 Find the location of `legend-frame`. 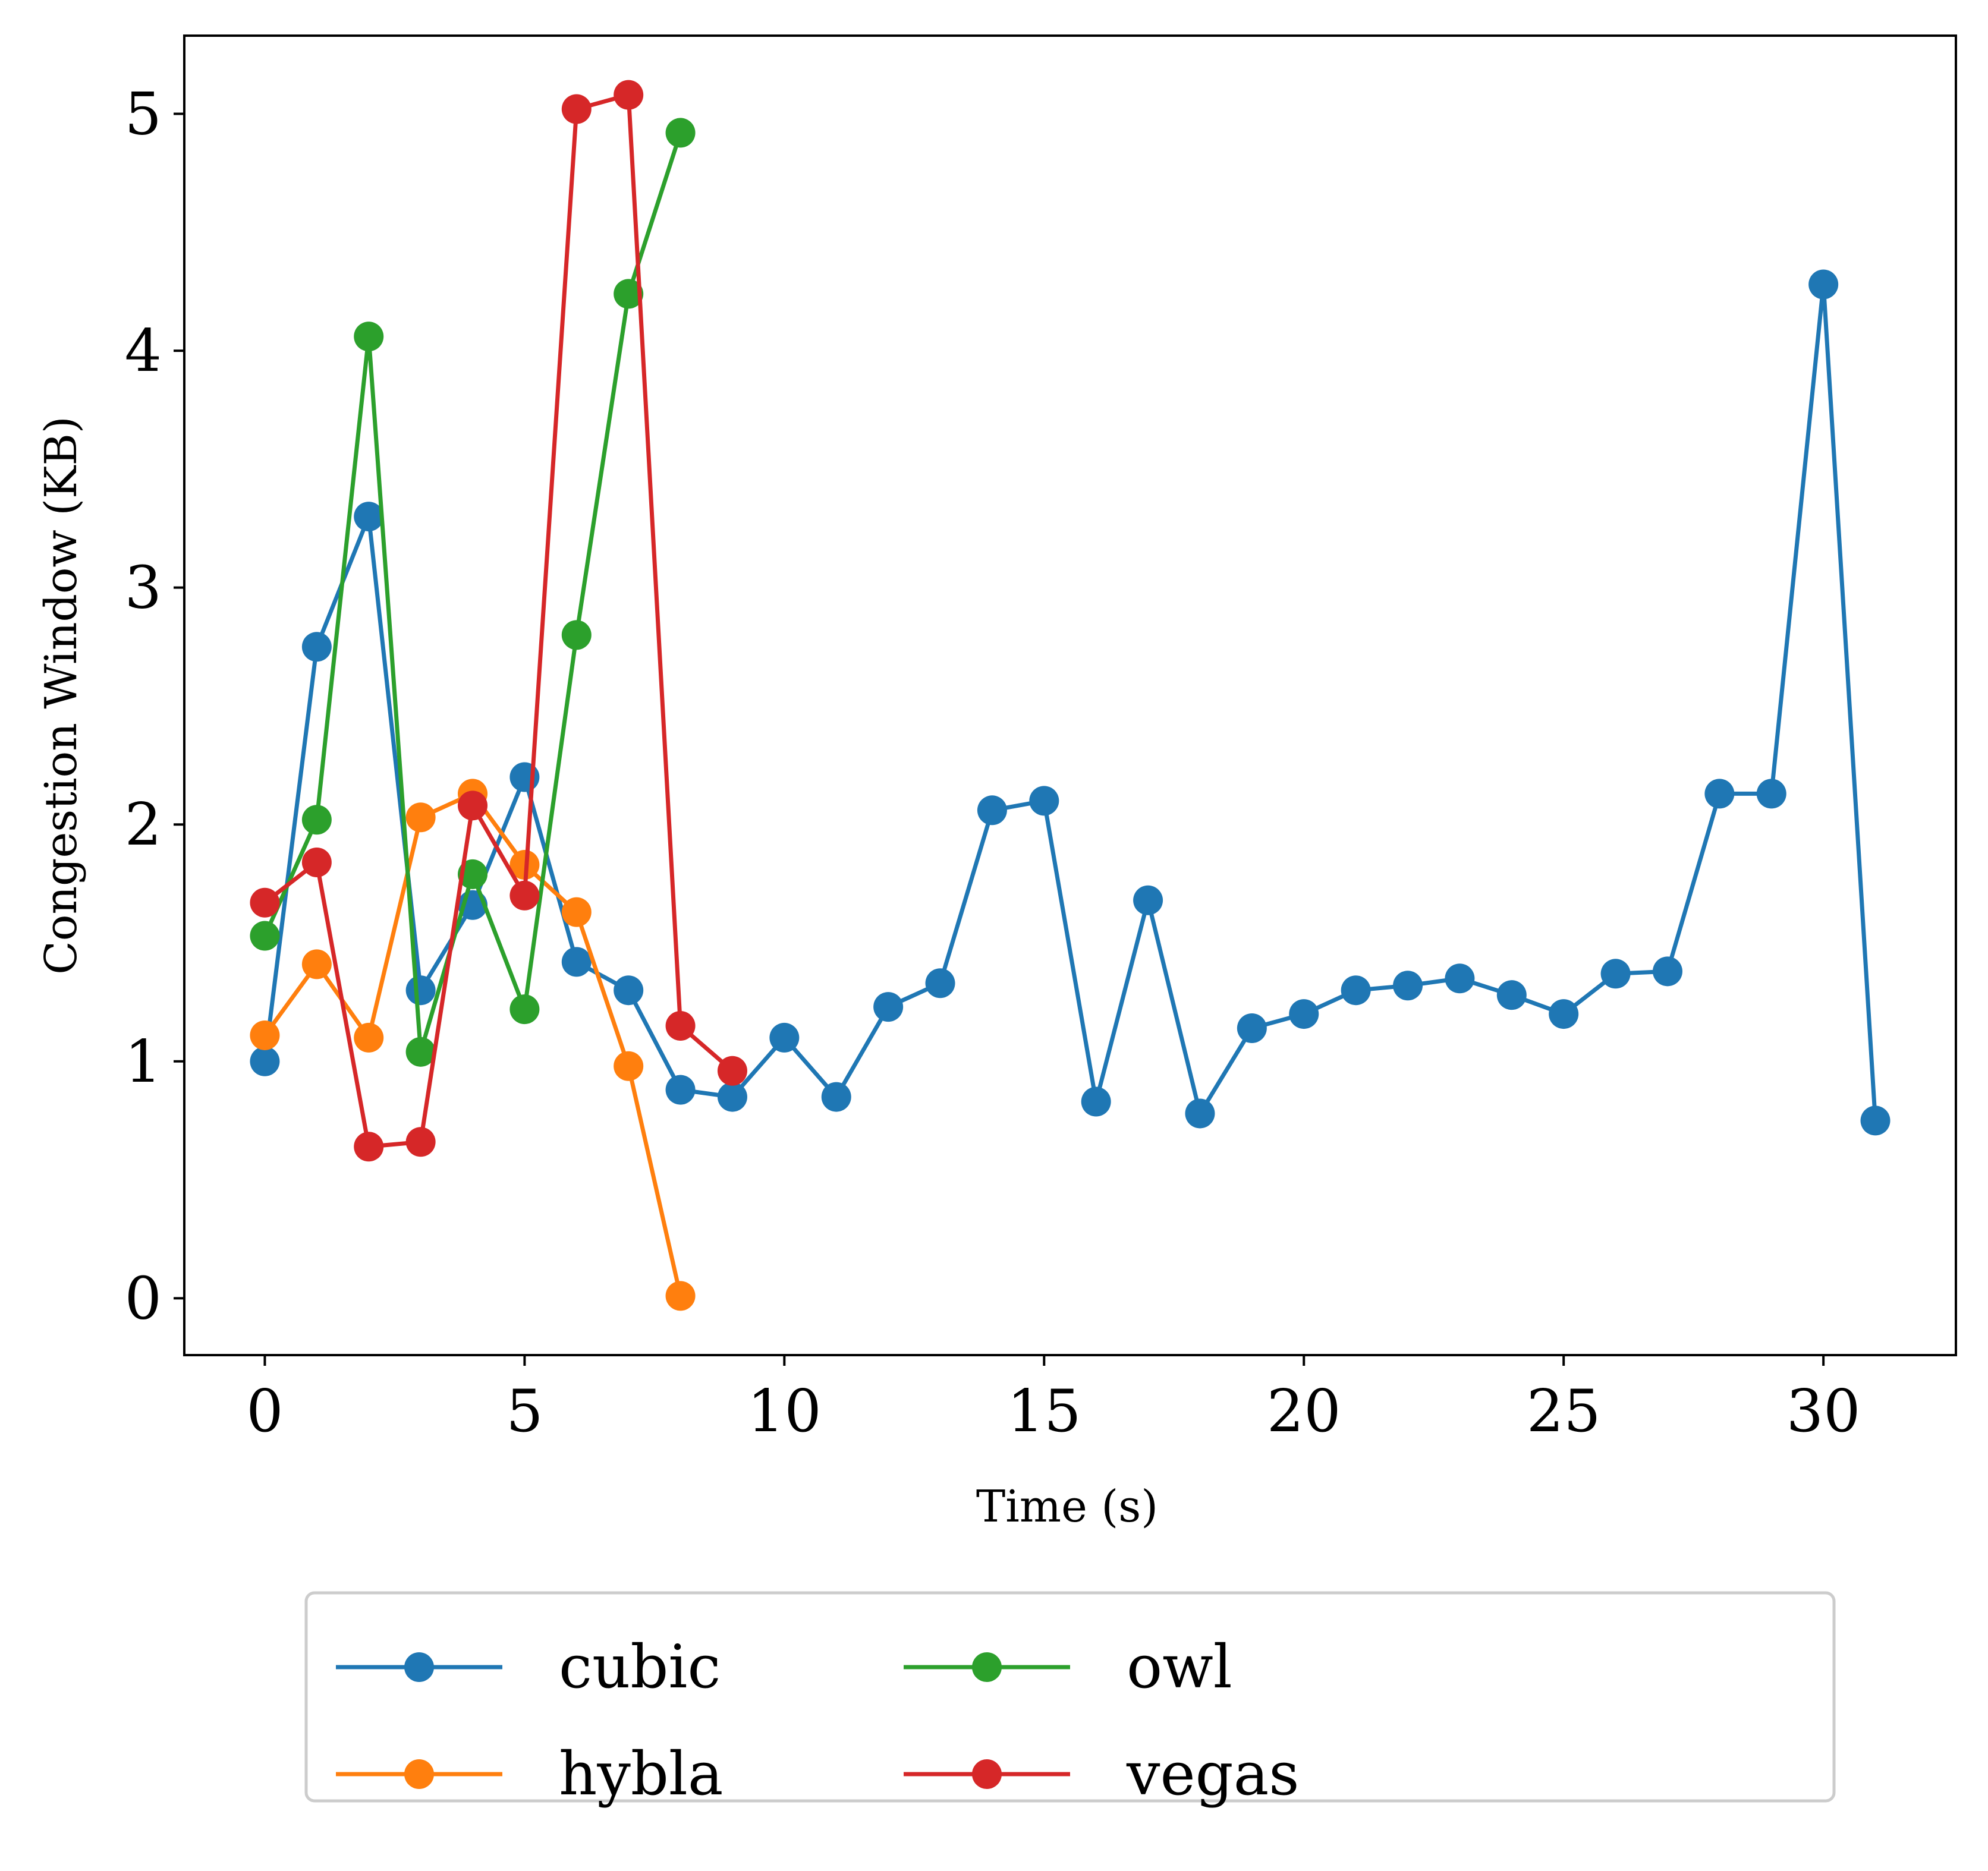

legend-frame is located at coordinates (1070, 1697).